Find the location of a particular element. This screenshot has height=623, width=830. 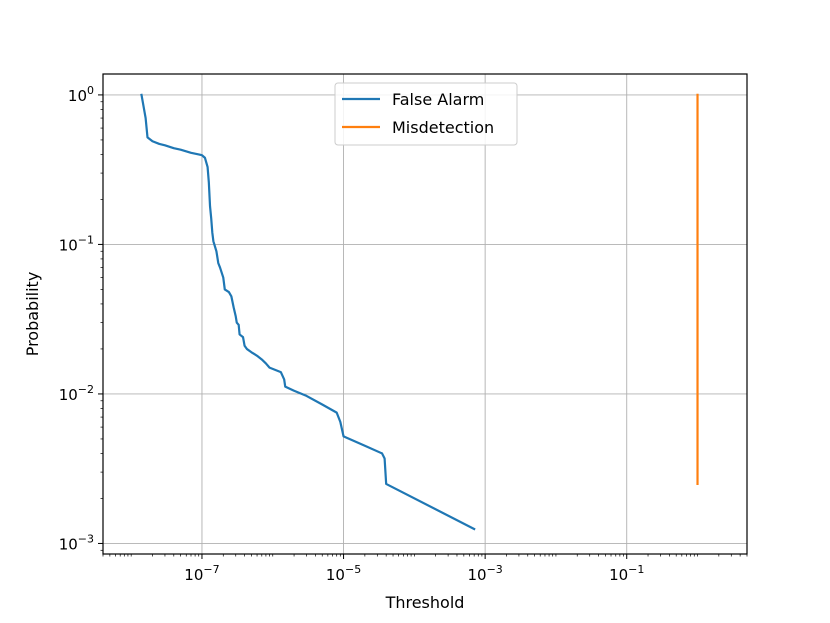

x-tick-label: 10⁻⁷ is located at coordinates (201, 573).